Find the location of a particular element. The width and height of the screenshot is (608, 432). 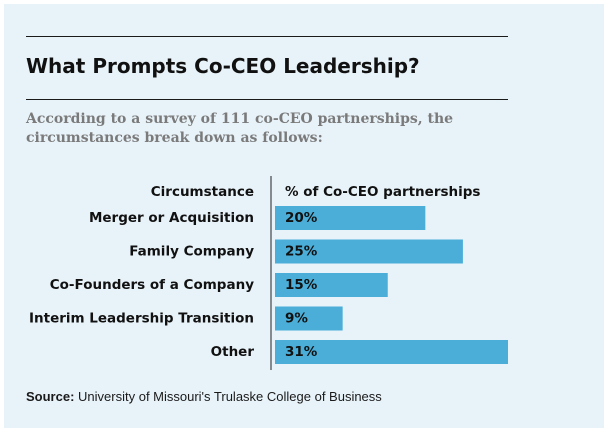

data-label: 9% is located at coordinates (296, 319).